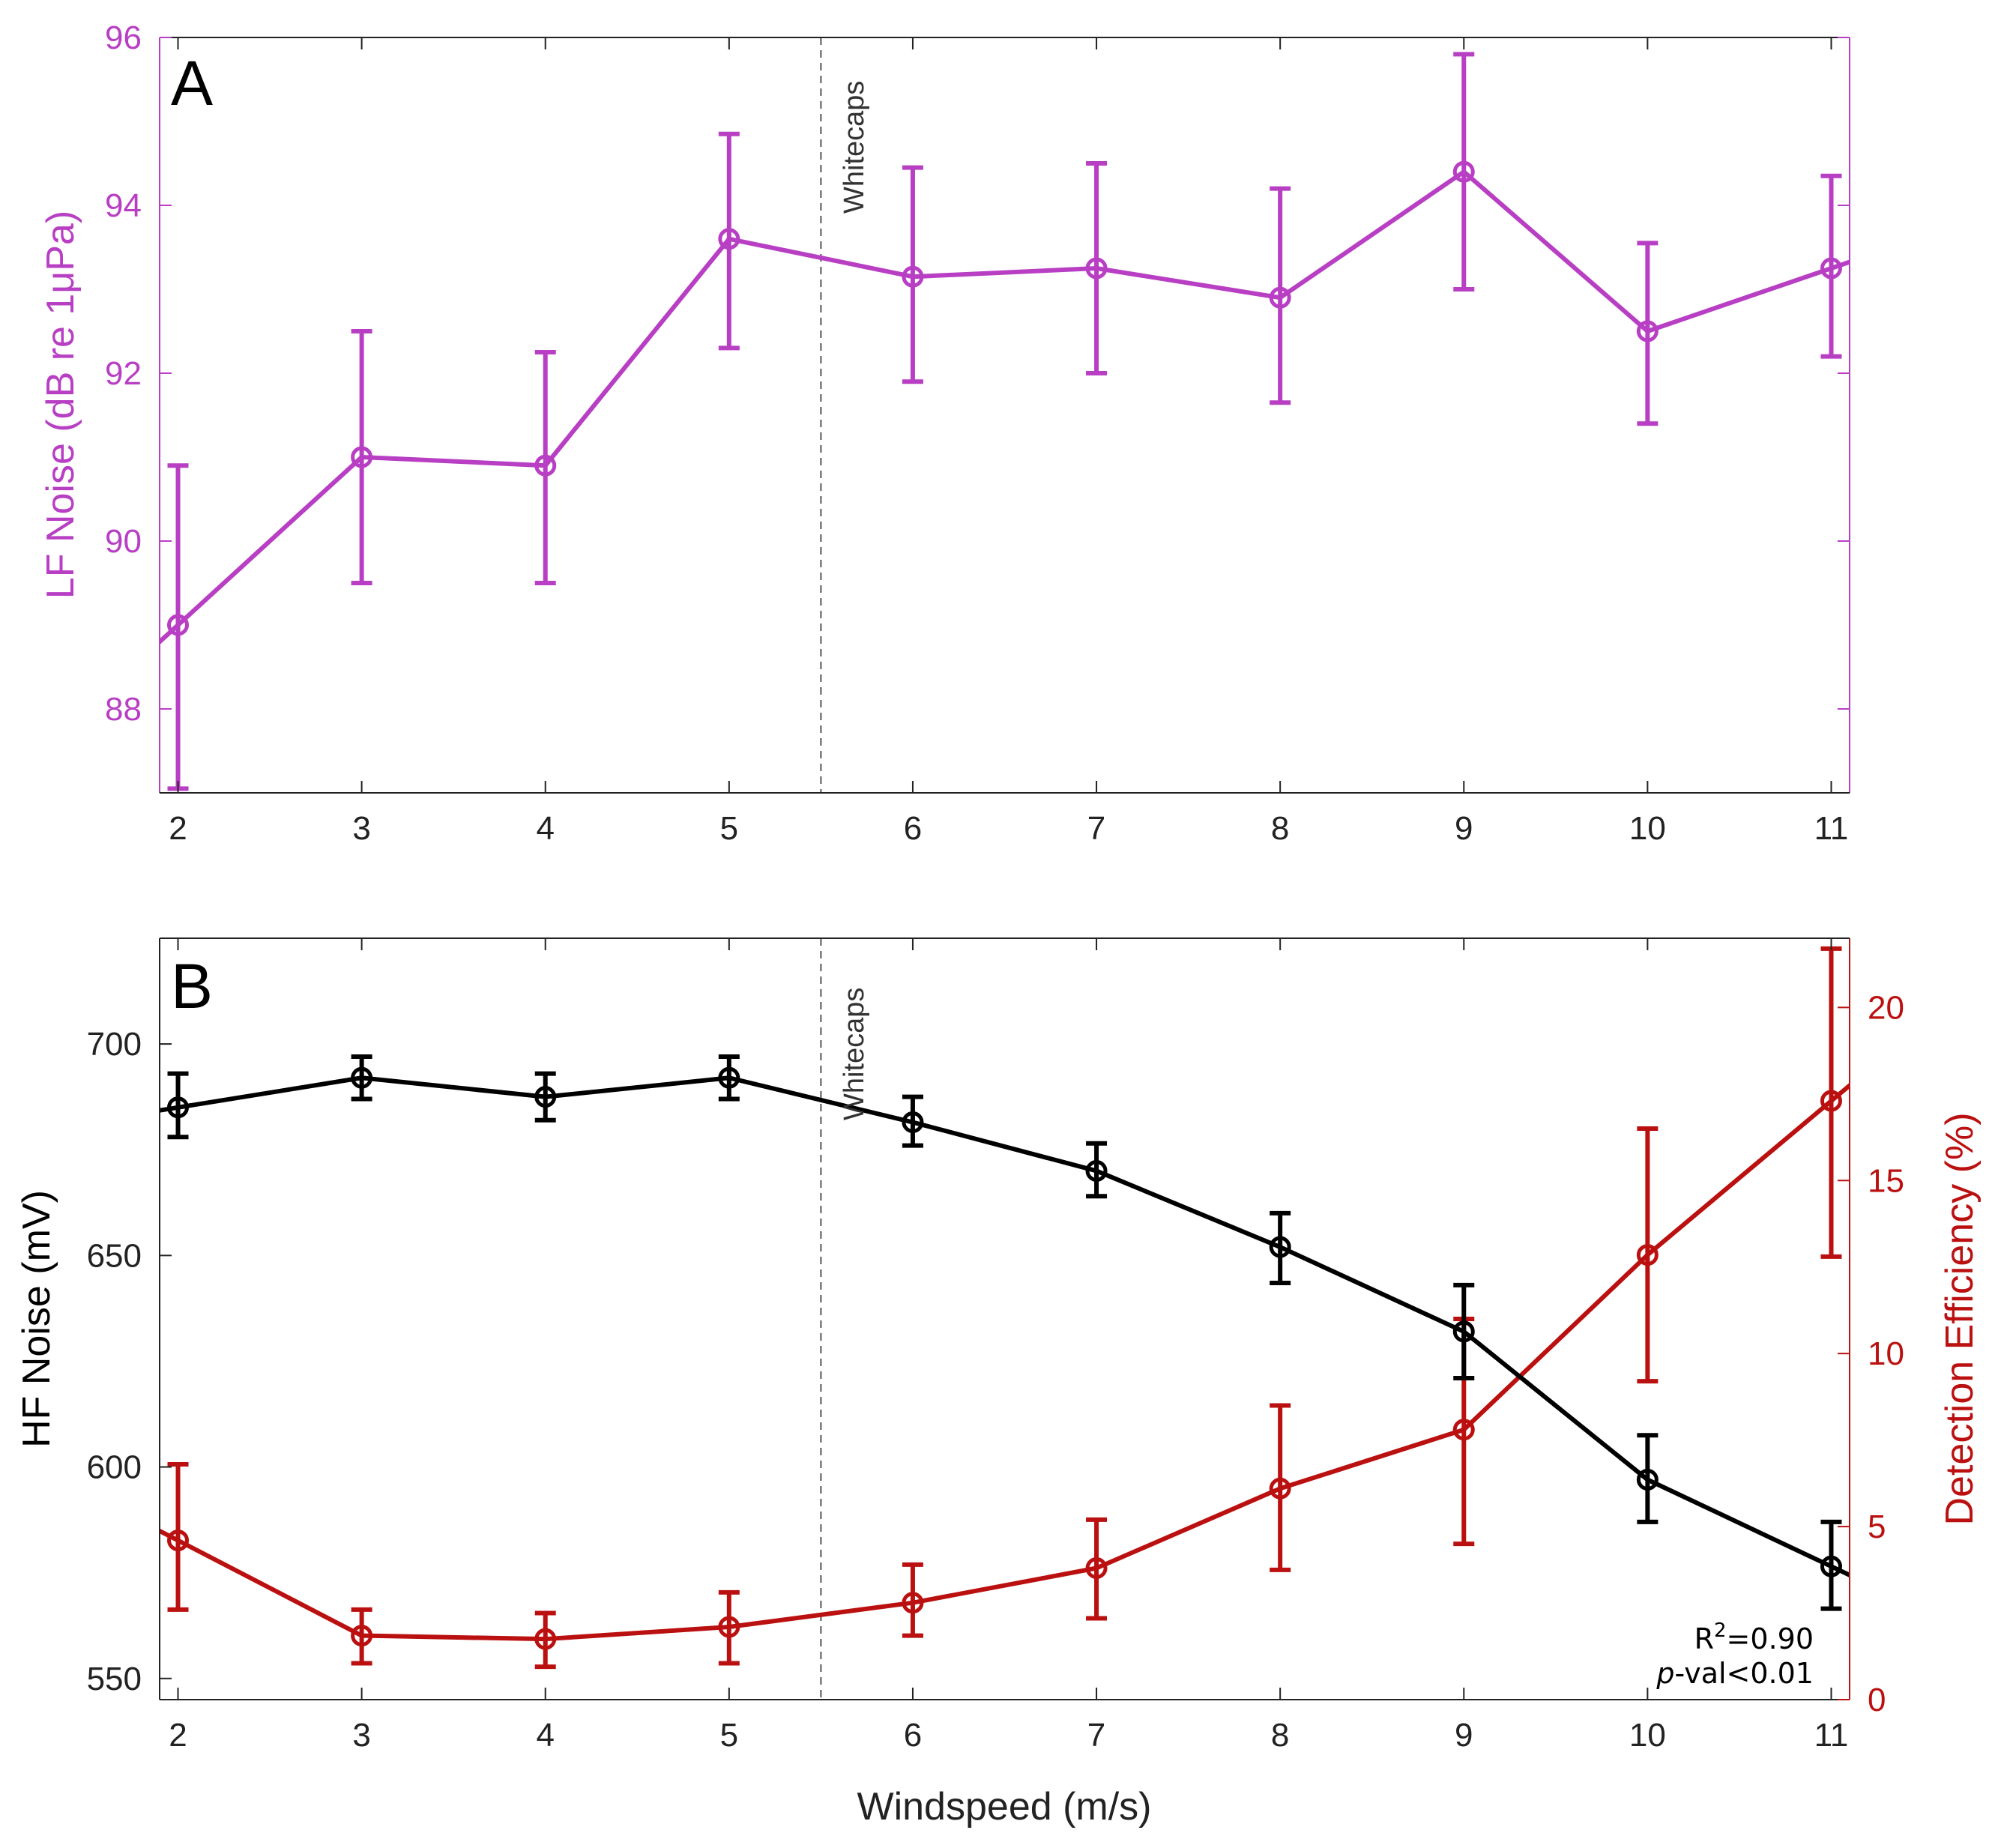 The height and width of the screenshot is (1848, 1995). What do you see at coordinates (178, 1735) in the screenshot?
I see `panel-b-x-tick-label: 2` at bounding box center [178, 1735].